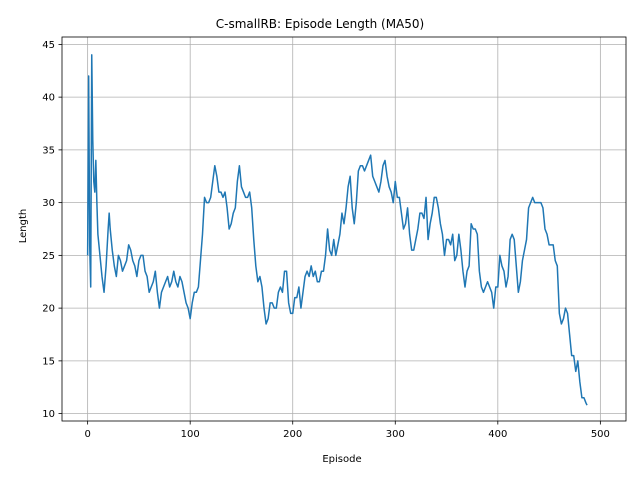 The height and width of the screenshot is (480, 640). Describe the element at coordinates (48, 45) in the screenshot. I see `y-tick-label: 45` at that location.